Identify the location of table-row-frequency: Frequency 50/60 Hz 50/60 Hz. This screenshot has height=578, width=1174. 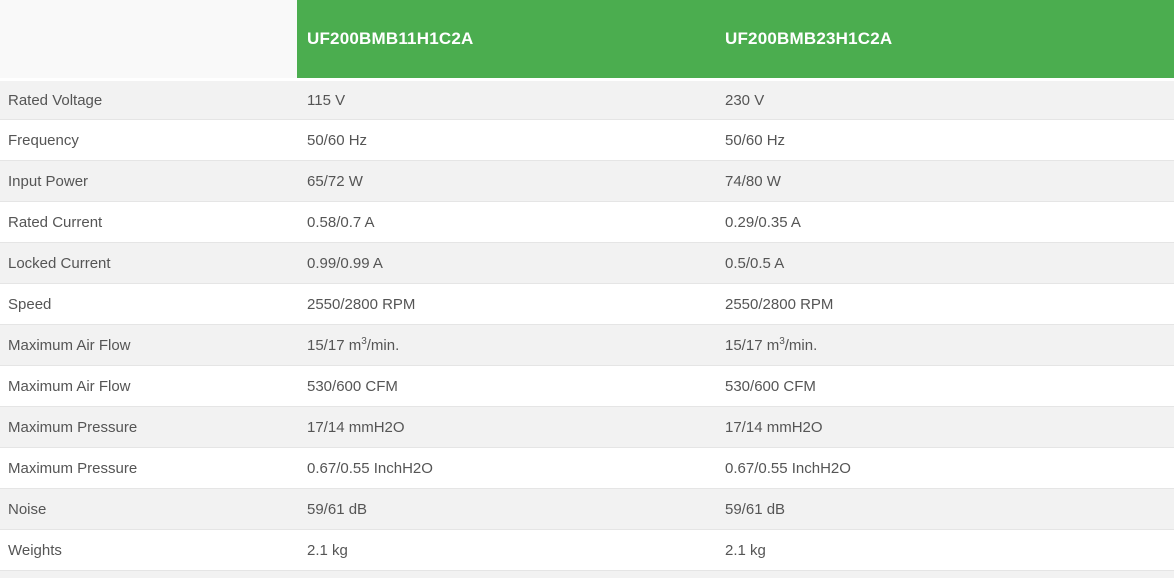
(587, 139).